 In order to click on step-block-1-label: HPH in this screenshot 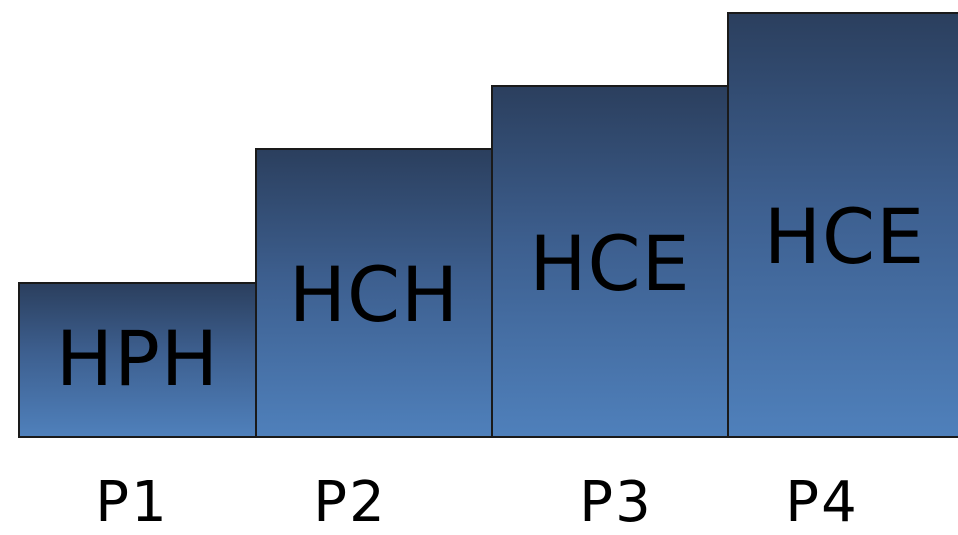, I will do `click(137, 358)`.